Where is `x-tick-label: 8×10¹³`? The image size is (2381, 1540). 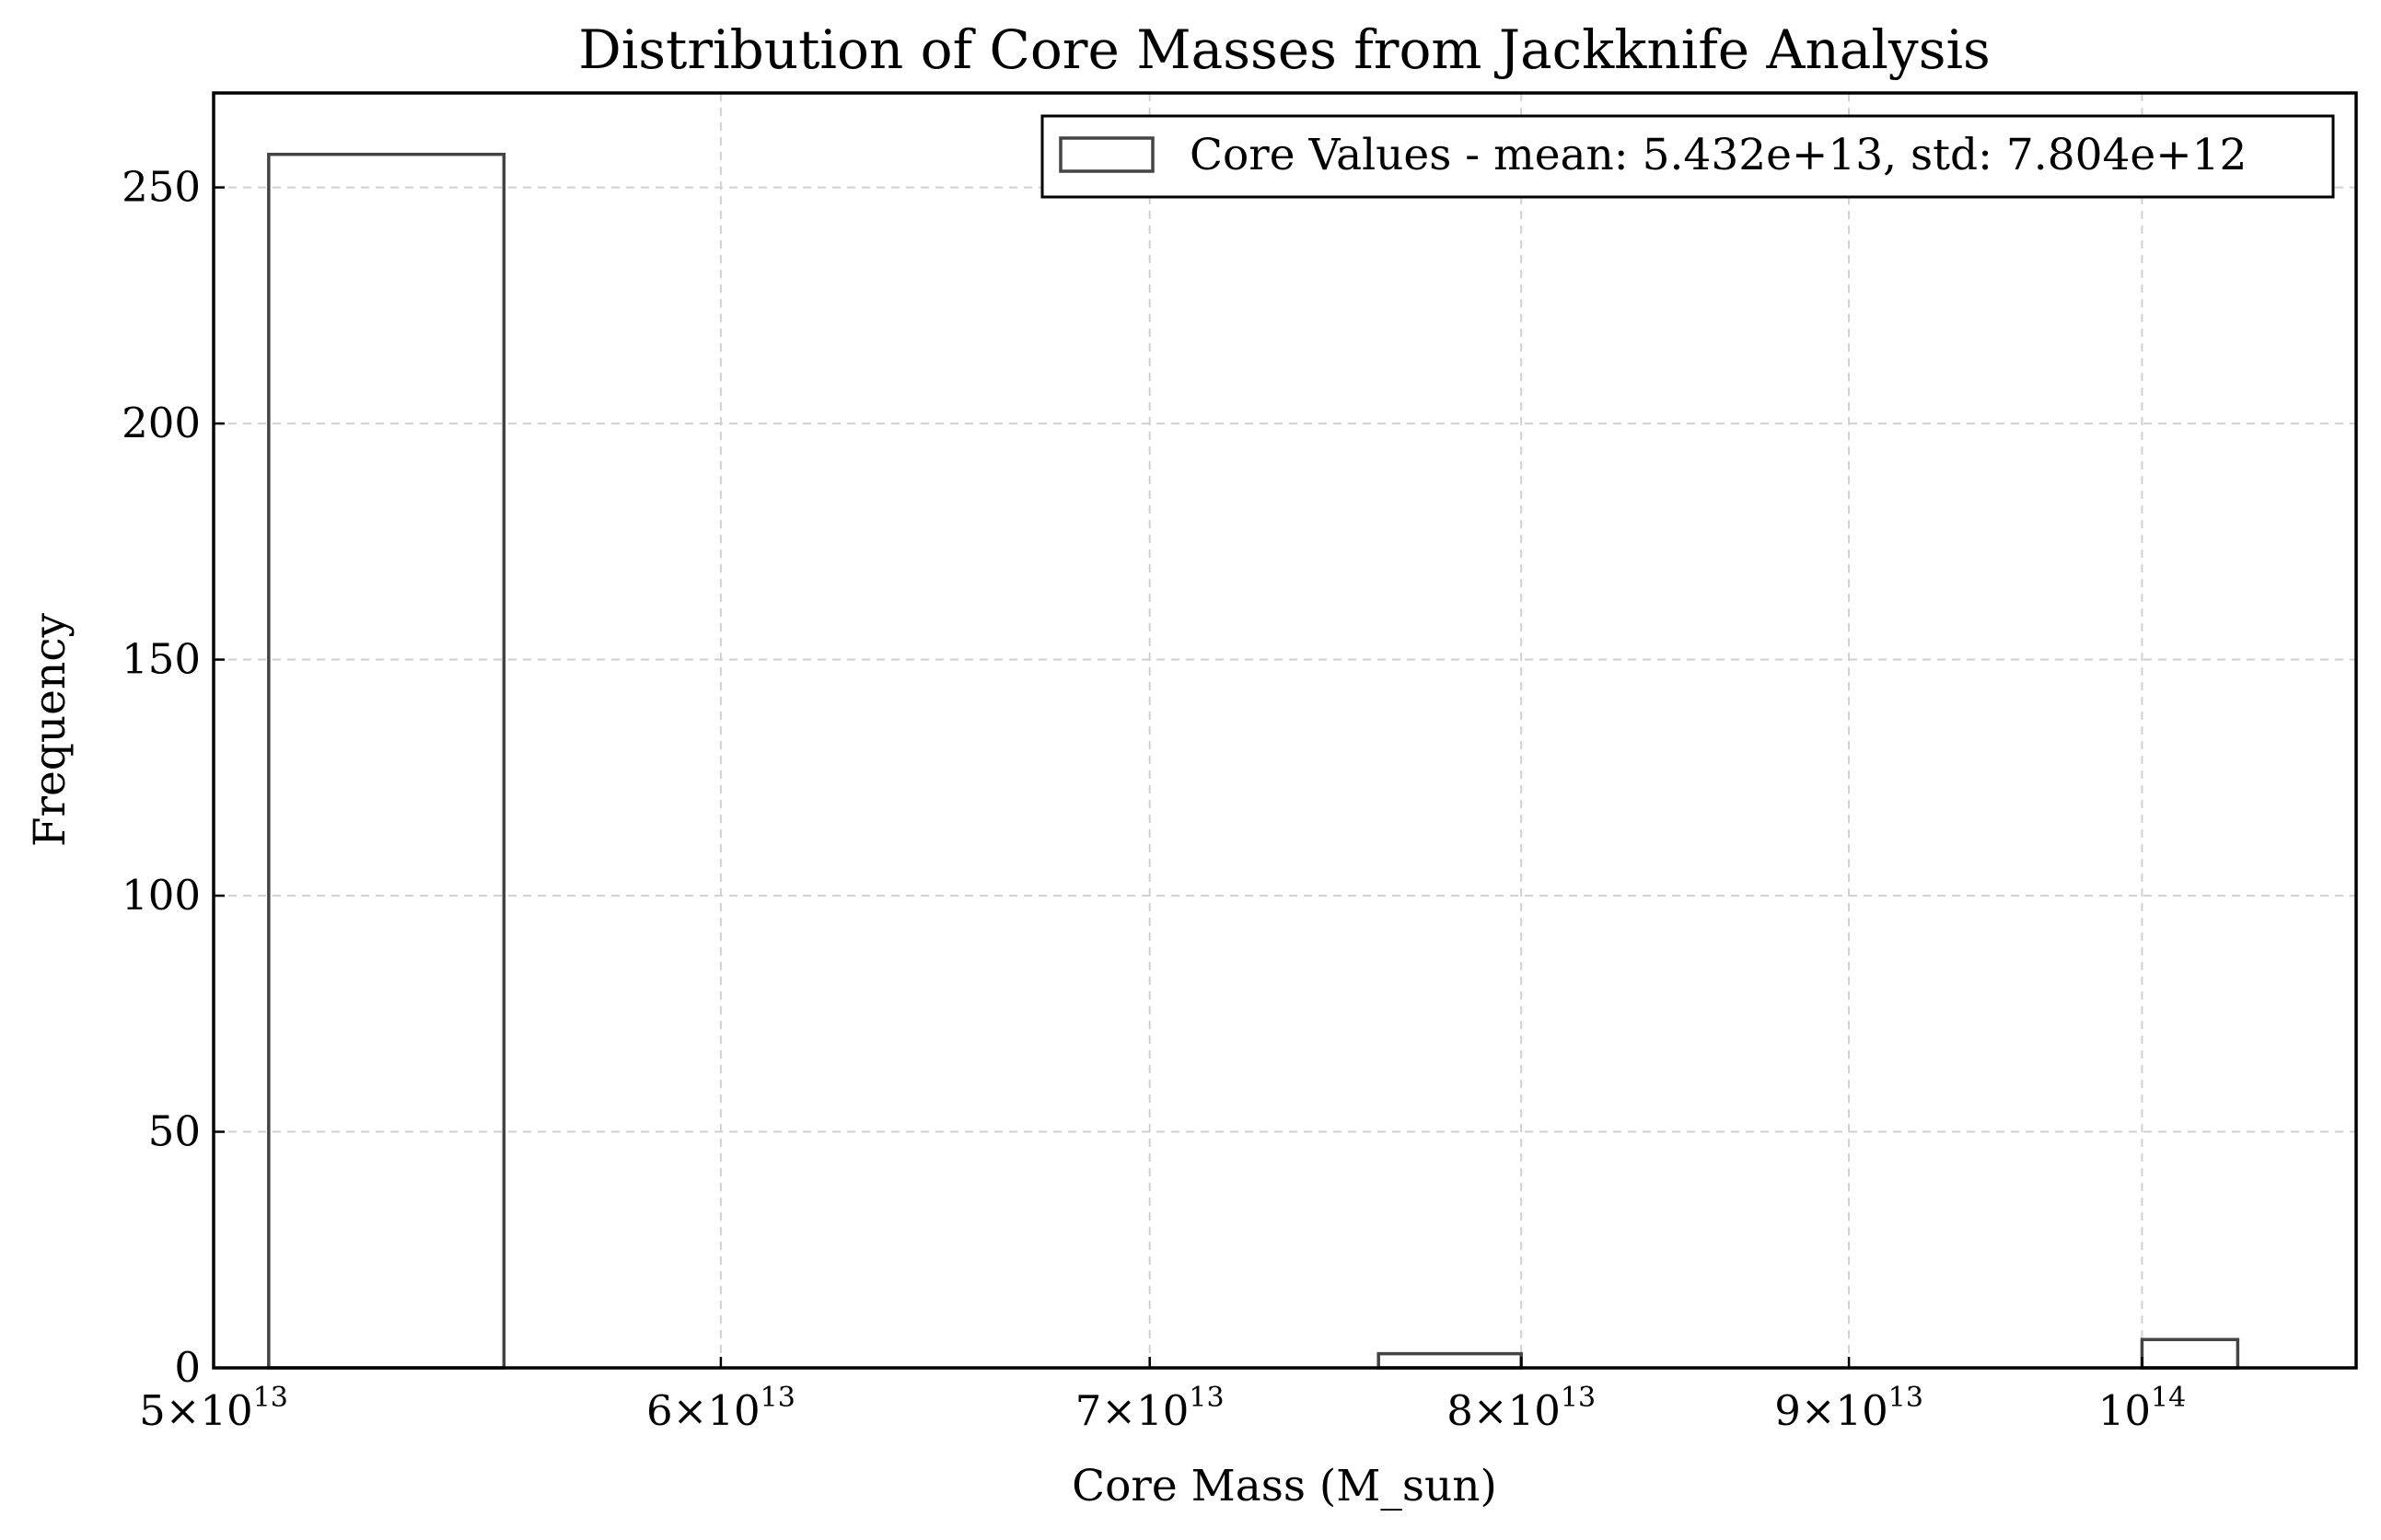
x-tick-label: 8×10¹³ is located at coordinates (1521, 1408).